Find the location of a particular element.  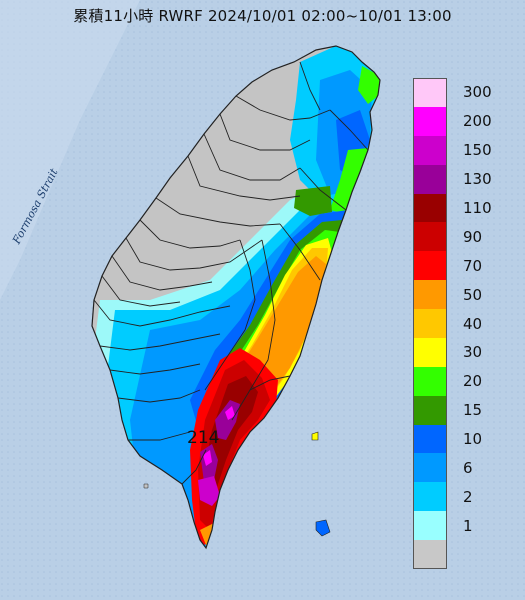

legend-label: 50 is located at coordinates (473, 294).